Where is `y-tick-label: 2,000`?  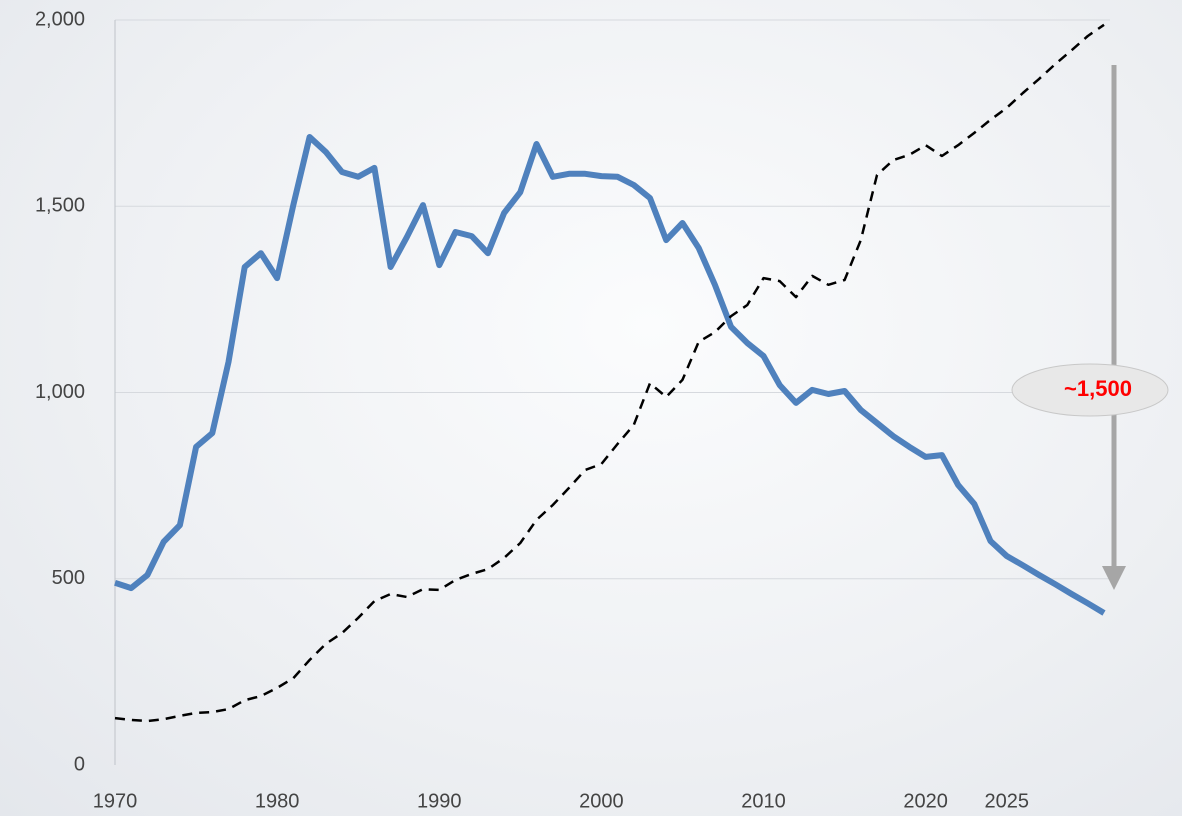
y-tick-label: 2,000 is located at coordinates (60, 19).